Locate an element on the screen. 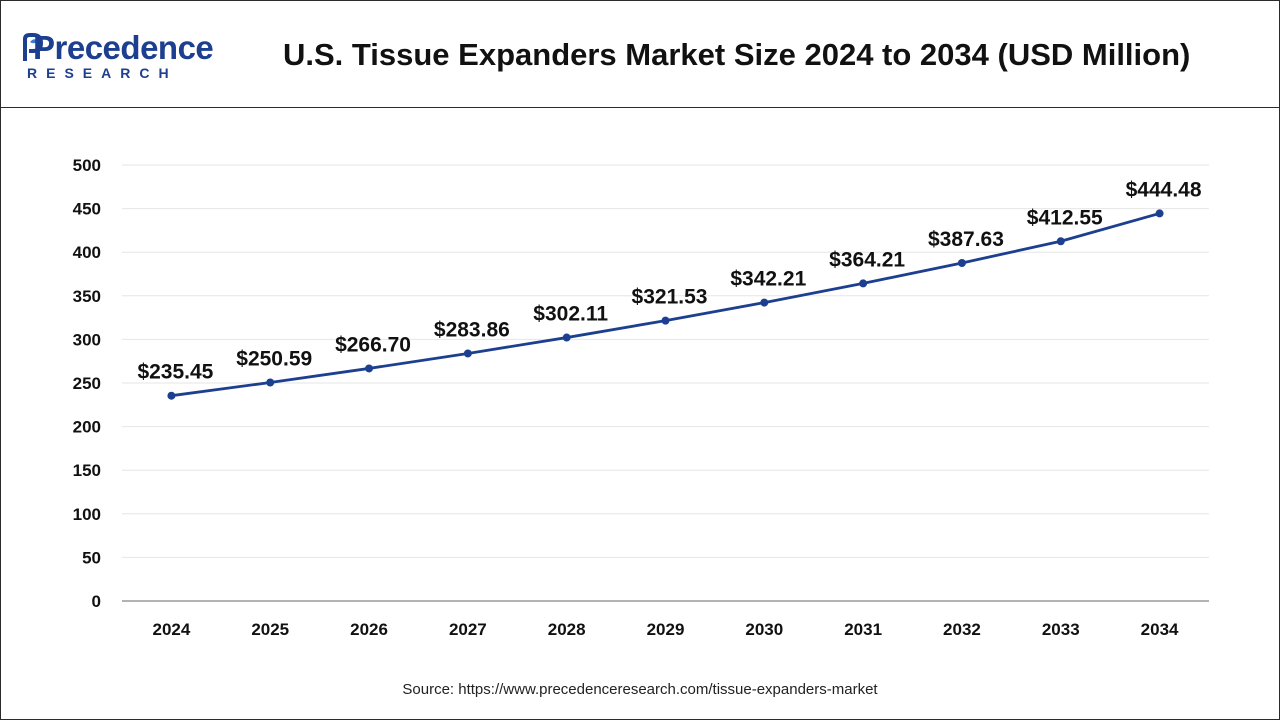 This screenshot has height=720, width=1280. data-point-2029 is located at coordinates (665, 320).